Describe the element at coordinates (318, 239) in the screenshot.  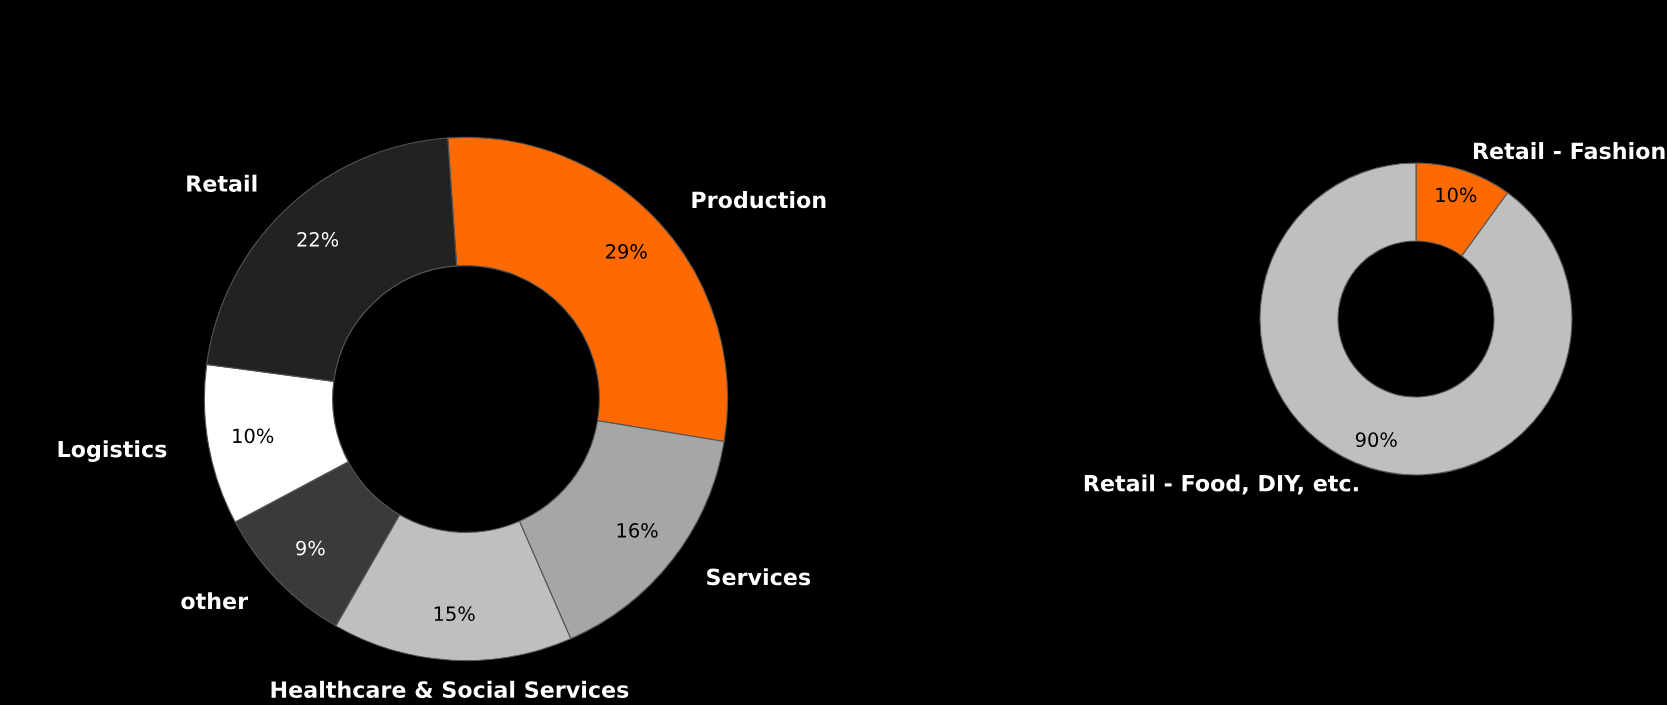
I see `data-label: 22%` at that location.